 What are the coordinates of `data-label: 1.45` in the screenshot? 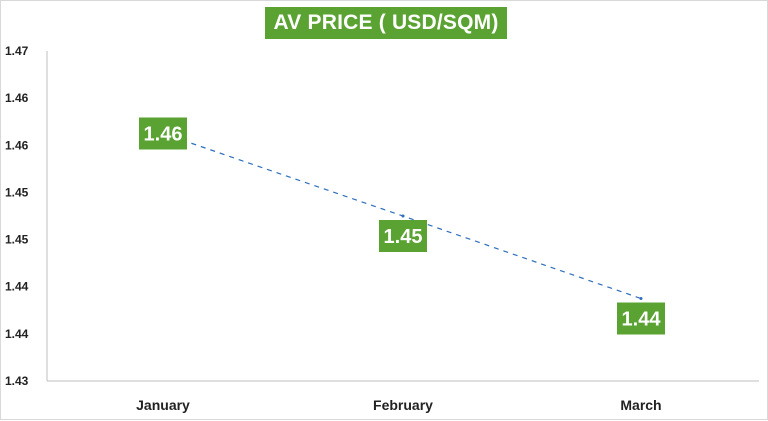 It's located at (403, 237).